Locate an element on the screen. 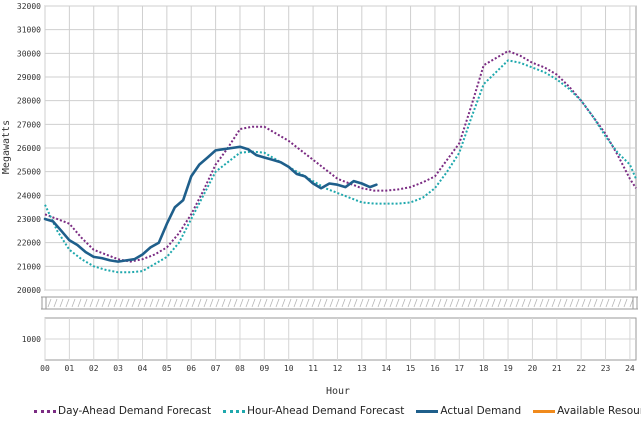  y-axis-title: Megawatts is located at coordinates (6, 147).